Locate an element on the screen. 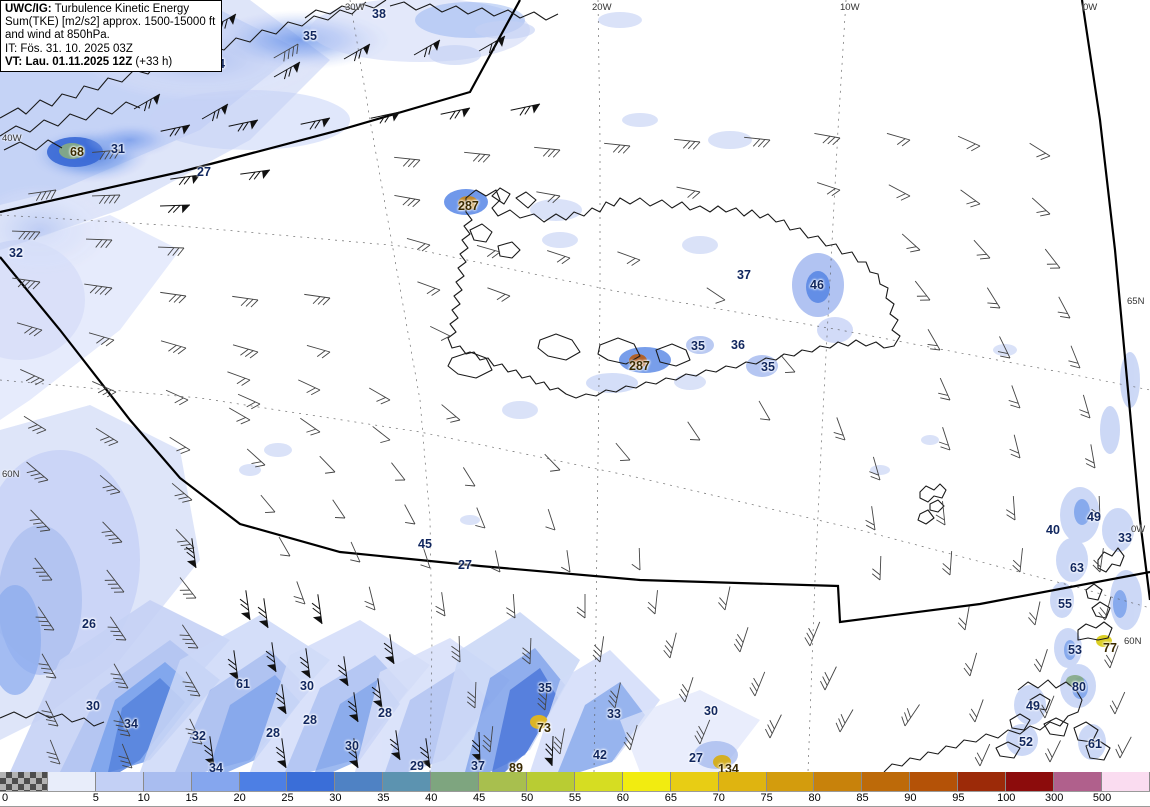 The height and width of the screenshot is (807, 1150). graticule-label-60n-5: 60N is located at coordinates (11, 474).